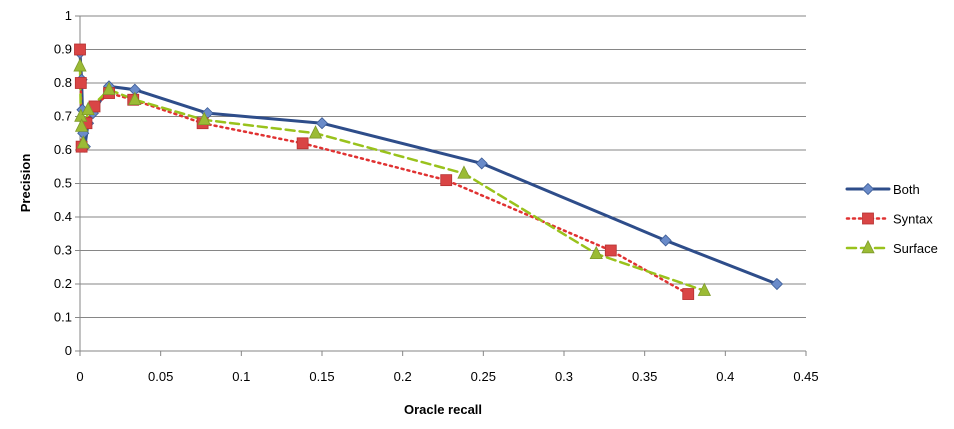  What do you see at coordinates (403, 376) in the screenshot?
I see `x-tick-label: 0.2` at bounding box center [403, 376].